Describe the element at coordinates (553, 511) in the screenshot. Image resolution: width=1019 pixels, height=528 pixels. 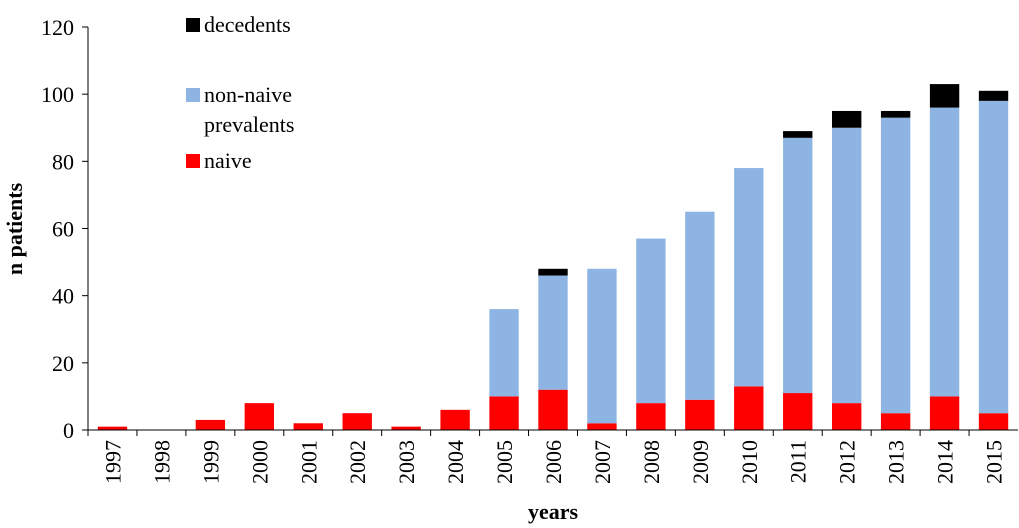
I see `x-axis-title: years` at that location.